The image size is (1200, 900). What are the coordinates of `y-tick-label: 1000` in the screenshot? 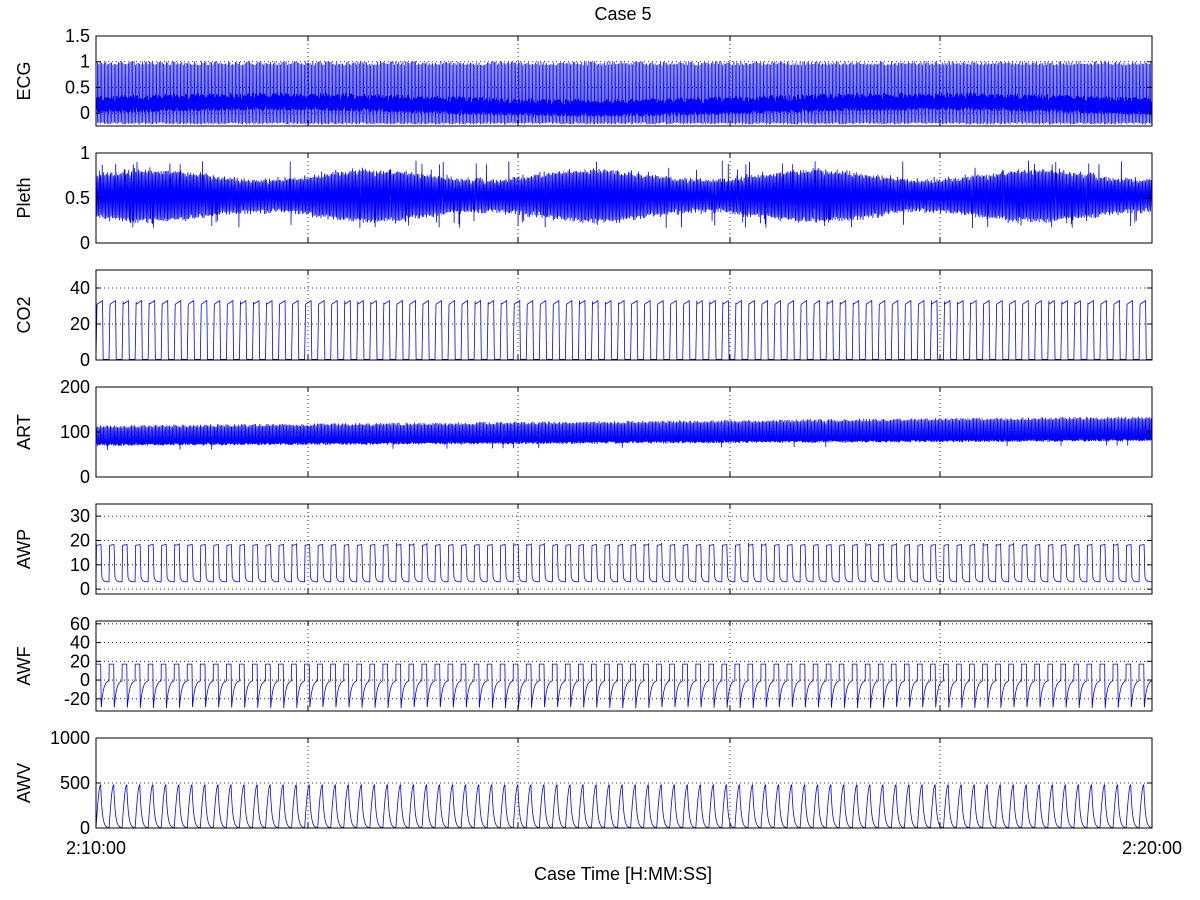 It's located at (70, 738).